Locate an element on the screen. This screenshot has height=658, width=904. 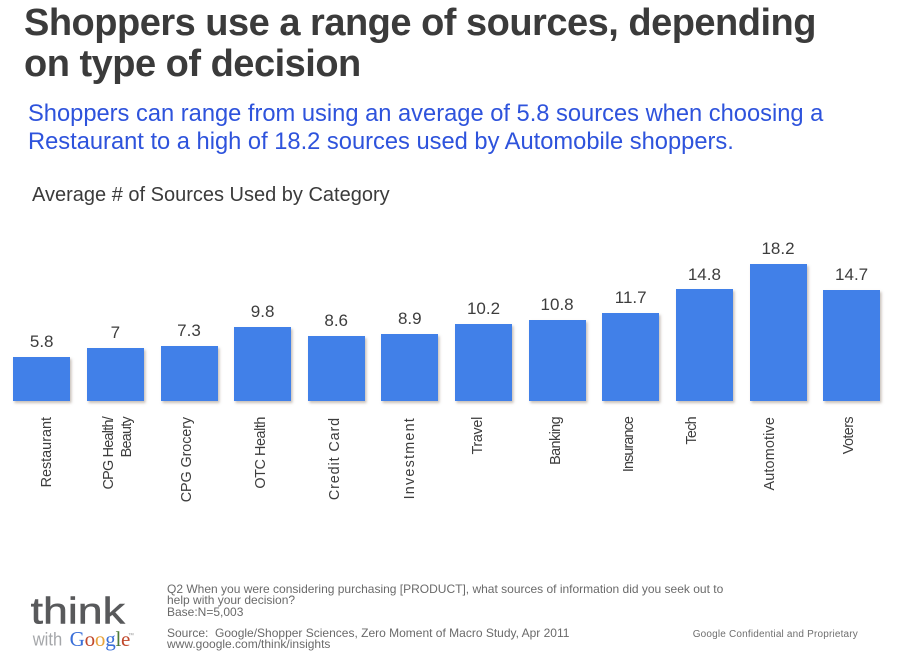
svg-text: g is located at coordinates (110, 639).